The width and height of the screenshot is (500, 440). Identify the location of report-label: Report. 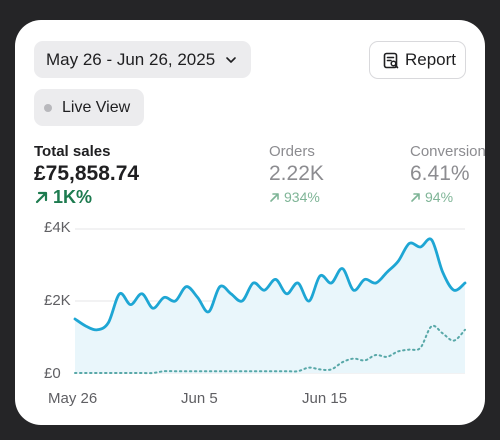
(431, 59).